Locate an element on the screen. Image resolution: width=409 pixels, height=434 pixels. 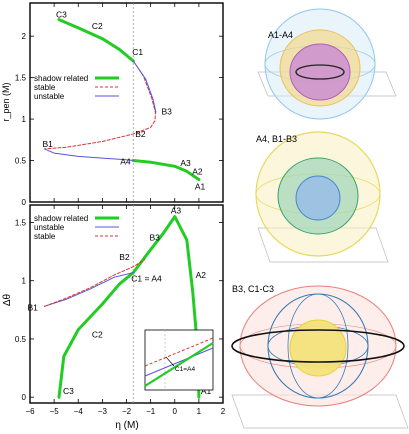
bot-point-label: A2 is located at coordinates (201, 275).